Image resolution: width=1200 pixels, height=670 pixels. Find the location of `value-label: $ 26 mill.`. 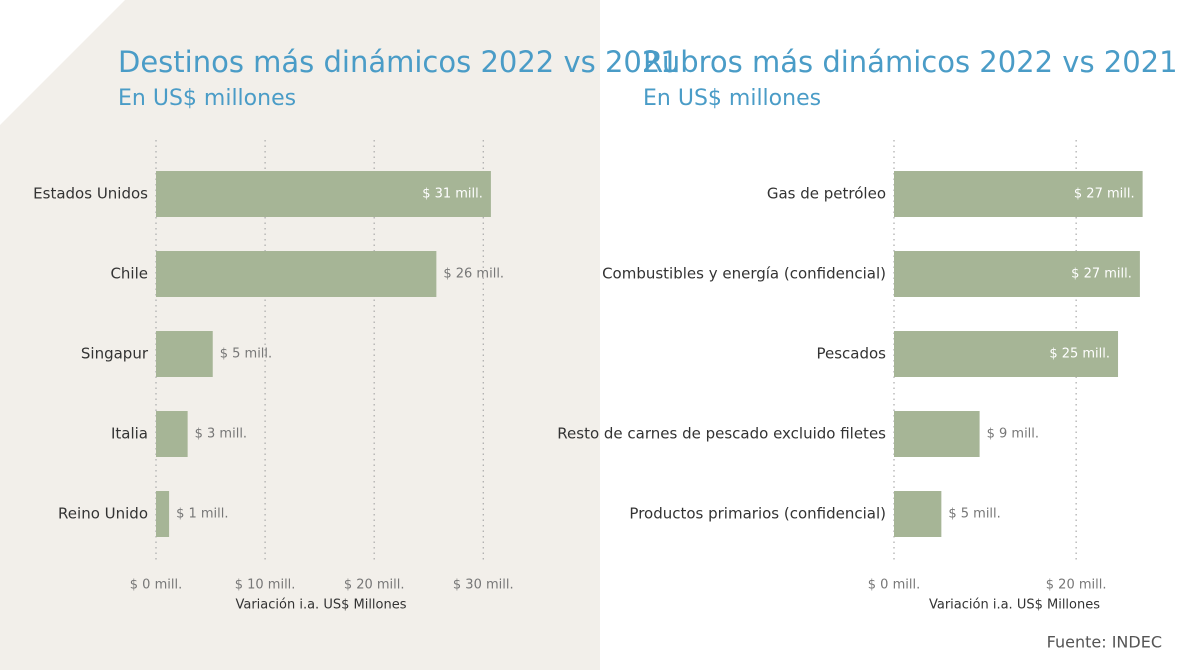

value-label: $ 26 mill. is located at coordinates (473, 274).